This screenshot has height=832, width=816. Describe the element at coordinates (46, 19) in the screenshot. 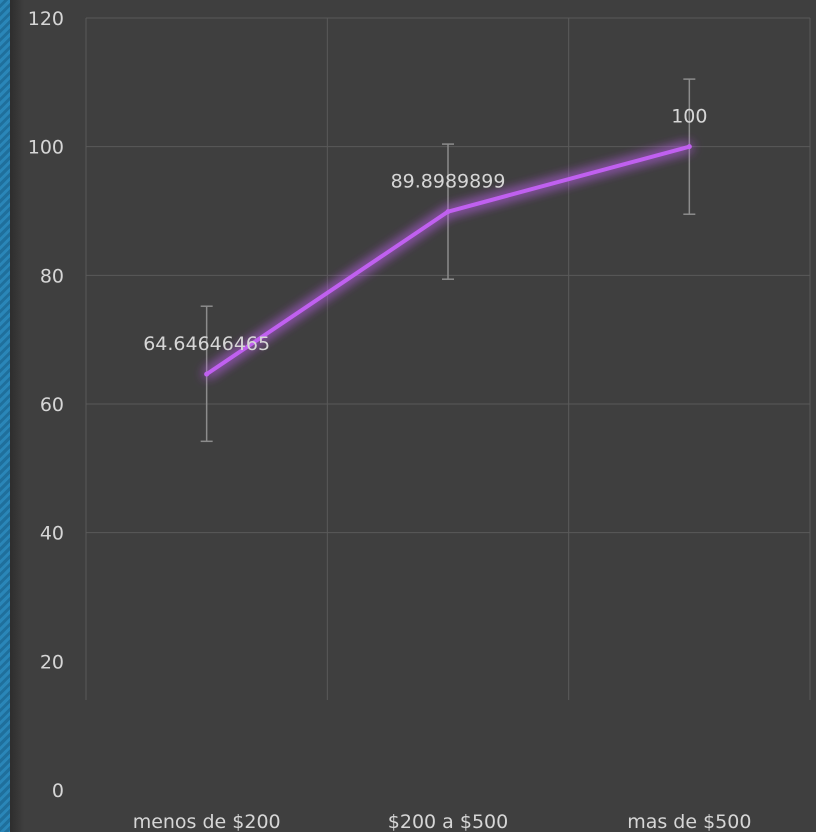

I see `y-tick-label: 120` at that location.